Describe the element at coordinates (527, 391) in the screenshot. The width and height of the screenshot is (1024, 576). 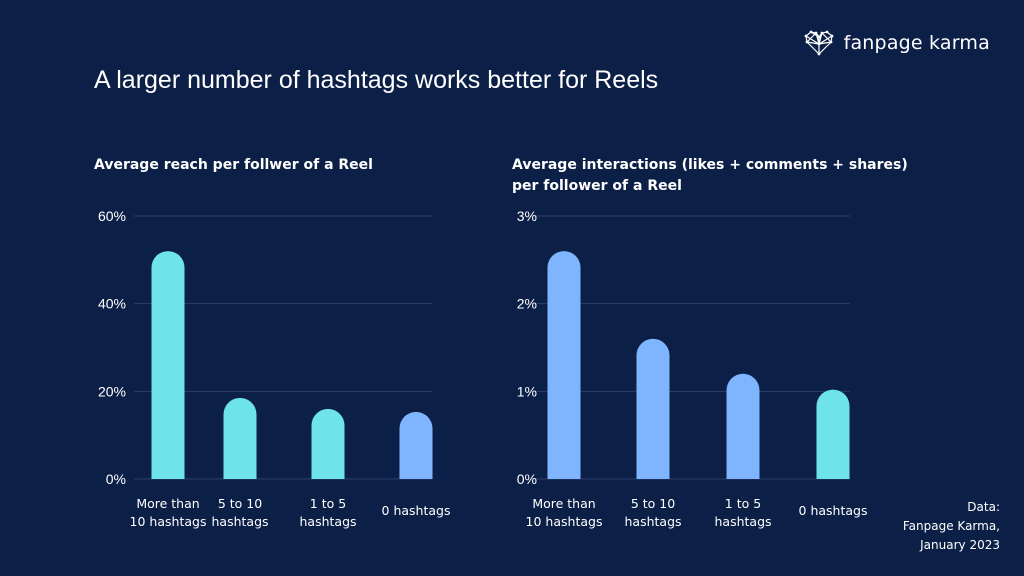
I see `y-tick-label: 1%` at that location.